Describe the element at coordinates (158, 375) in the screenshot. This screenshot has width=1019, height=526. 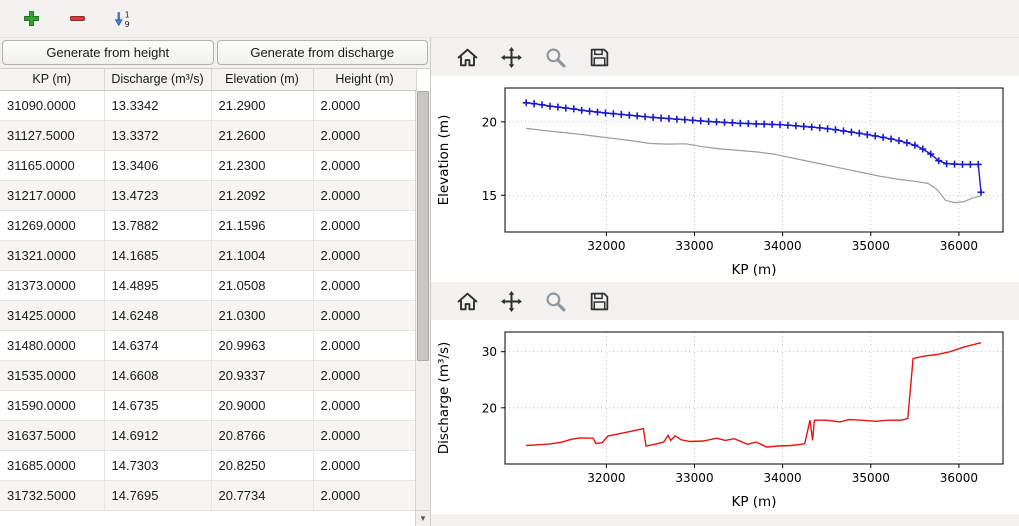
I see `table-cell: 14.6608` at that location.